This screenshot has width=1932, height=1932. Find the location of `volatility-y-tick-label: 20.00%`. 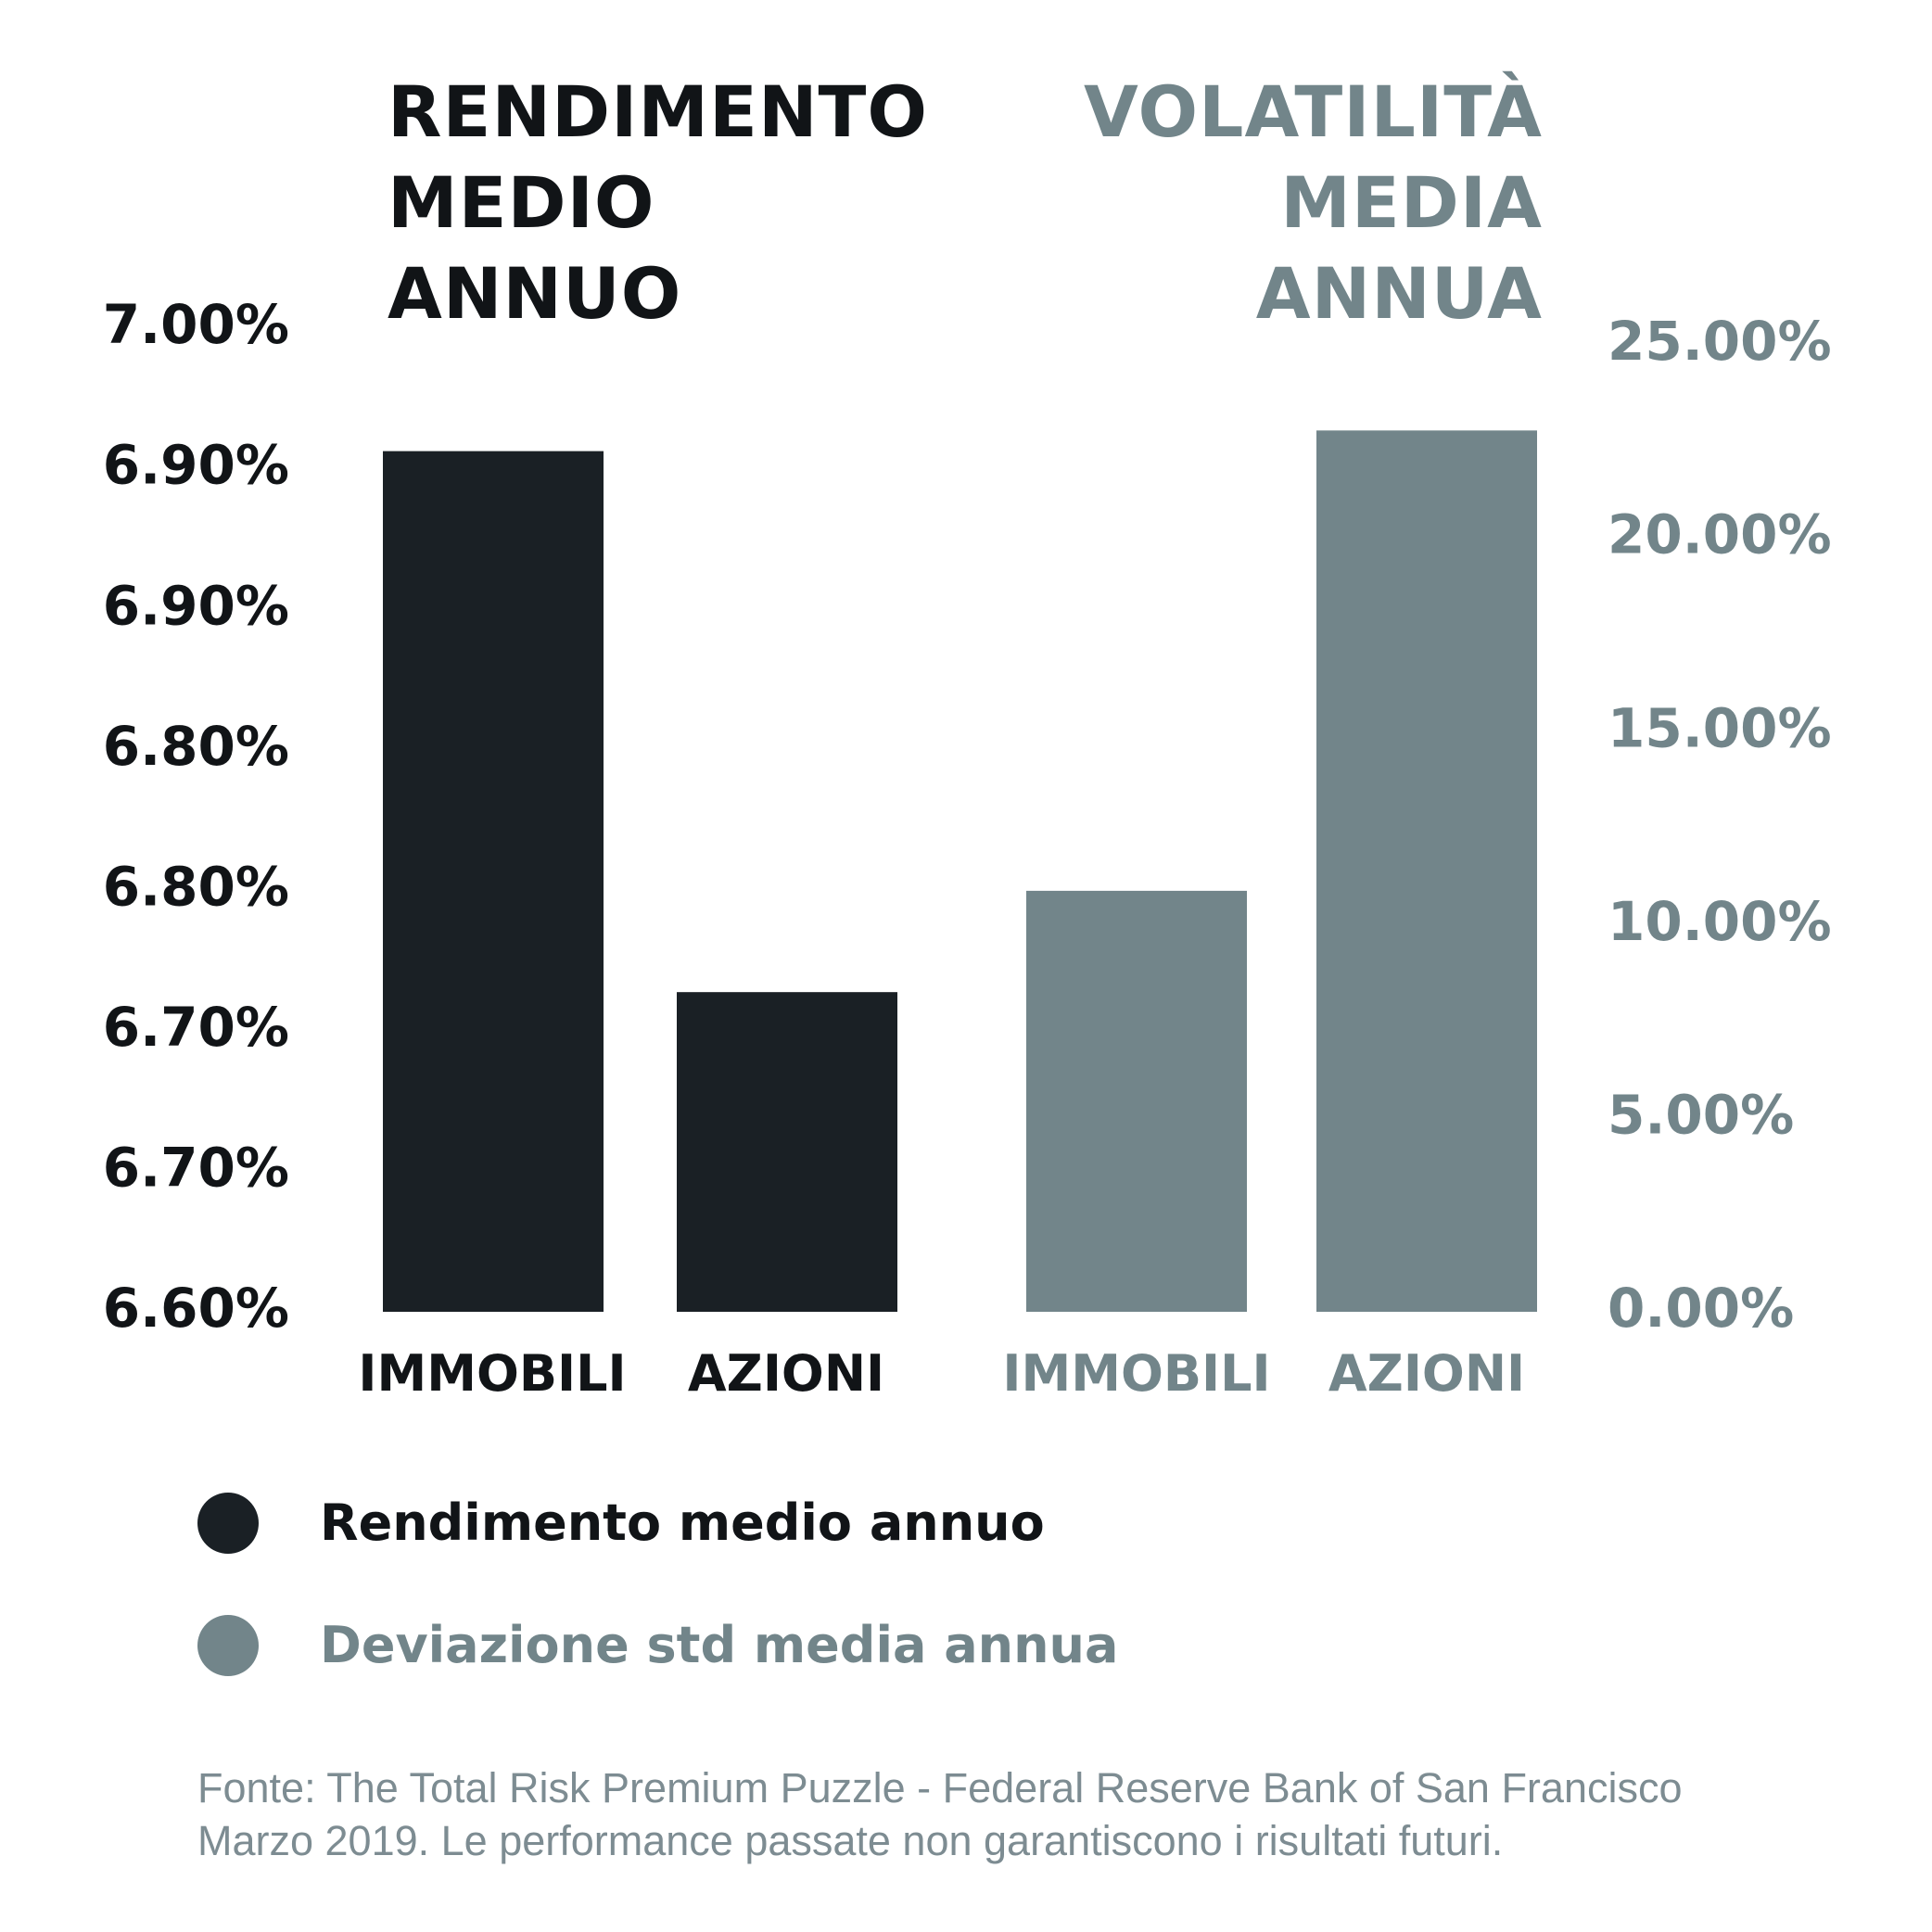

volatility-y-tick-label: 20.00% is located at coordinates (1720, 534).